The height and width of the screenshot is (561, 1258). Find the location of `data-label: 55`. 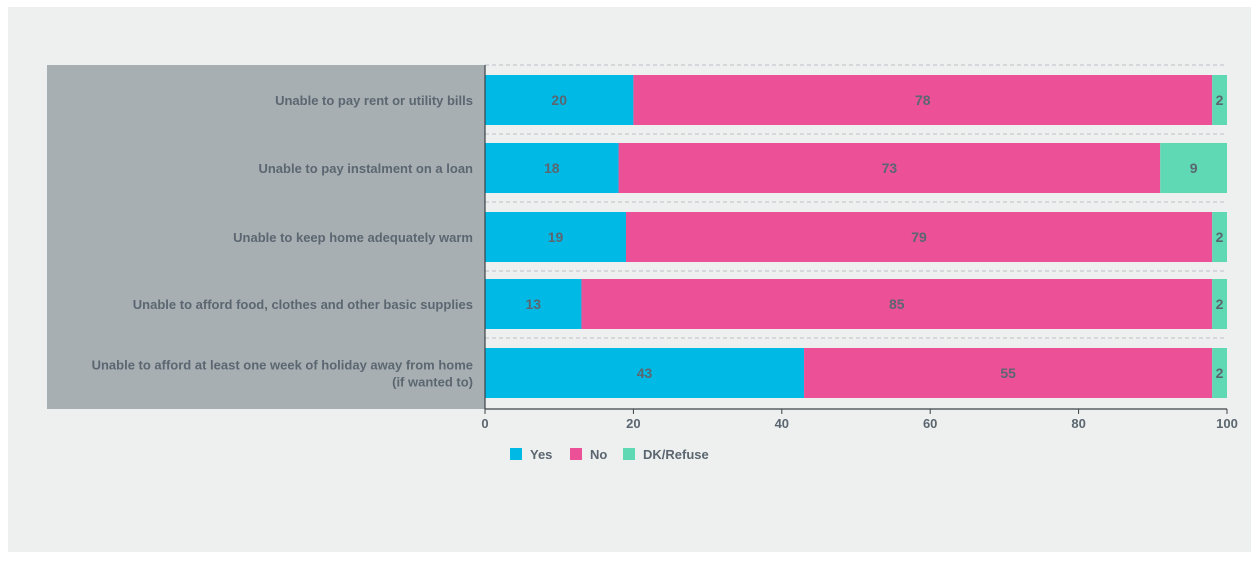

data-label: 55 is located at coordinates (1008, 373).